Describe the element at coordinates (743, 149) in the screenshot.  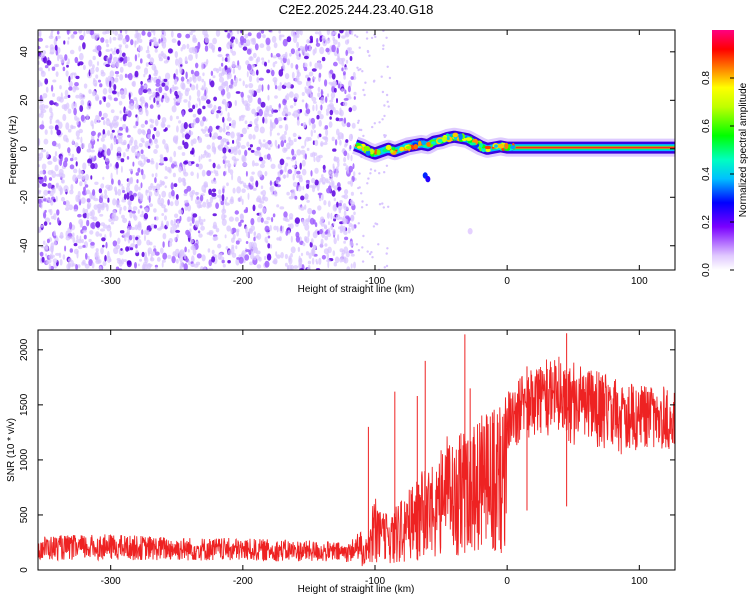
I see `colorbar-label: Normalized spectral amplitude` at that location.